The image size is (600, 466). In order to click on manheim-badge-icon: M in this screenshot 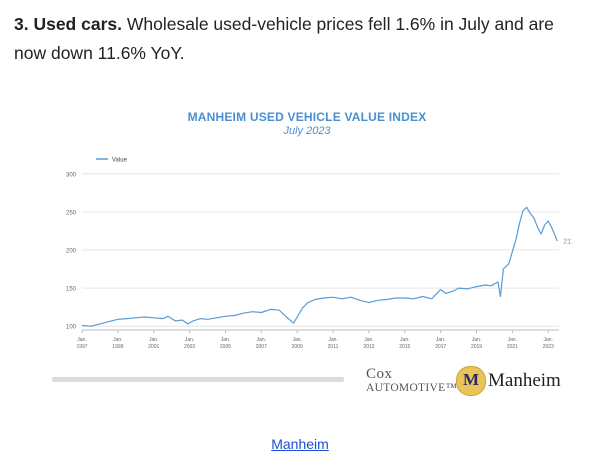, I will do `click(471, 381)`.